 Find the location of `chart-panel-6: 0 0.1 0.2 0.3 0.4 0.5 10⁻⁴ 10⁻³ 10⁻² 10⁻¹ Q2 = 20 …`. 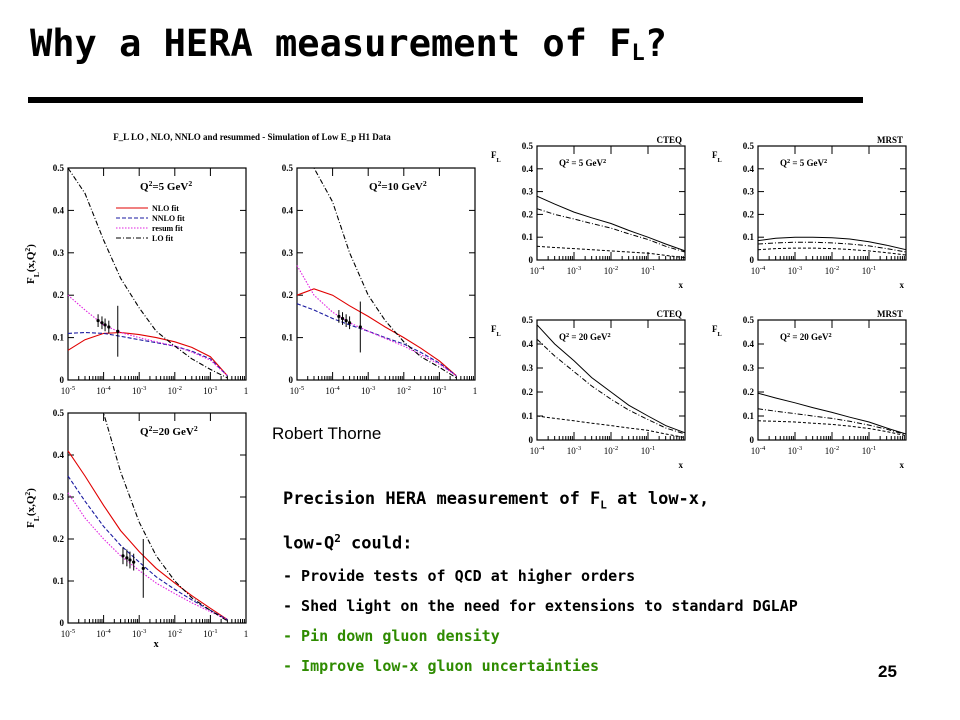

chart-panel-6: 0 0.1 0.2 0.3 0.4 0.5 10⁻⁴ 10⁻³ 10⁻² 10⁻¹ Q2 = 20 … is located at coordinates (588, 389).